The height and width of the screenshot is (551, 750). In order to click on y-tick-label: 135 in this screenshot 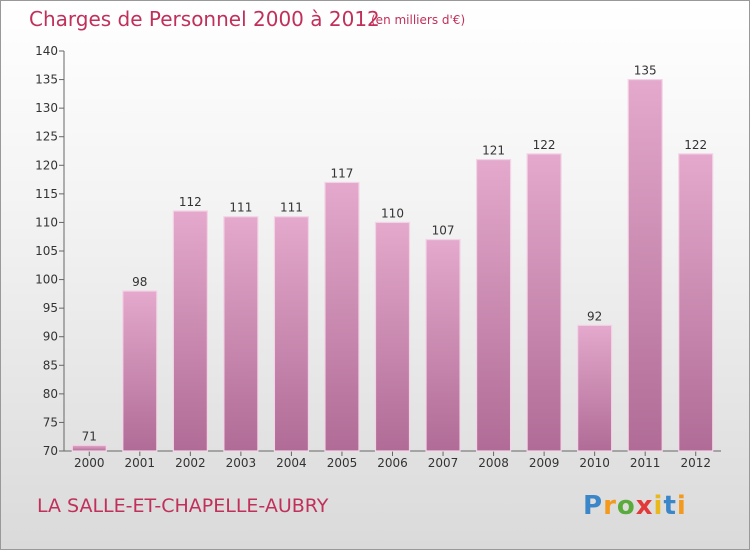, I will do `click(46, 80)`.